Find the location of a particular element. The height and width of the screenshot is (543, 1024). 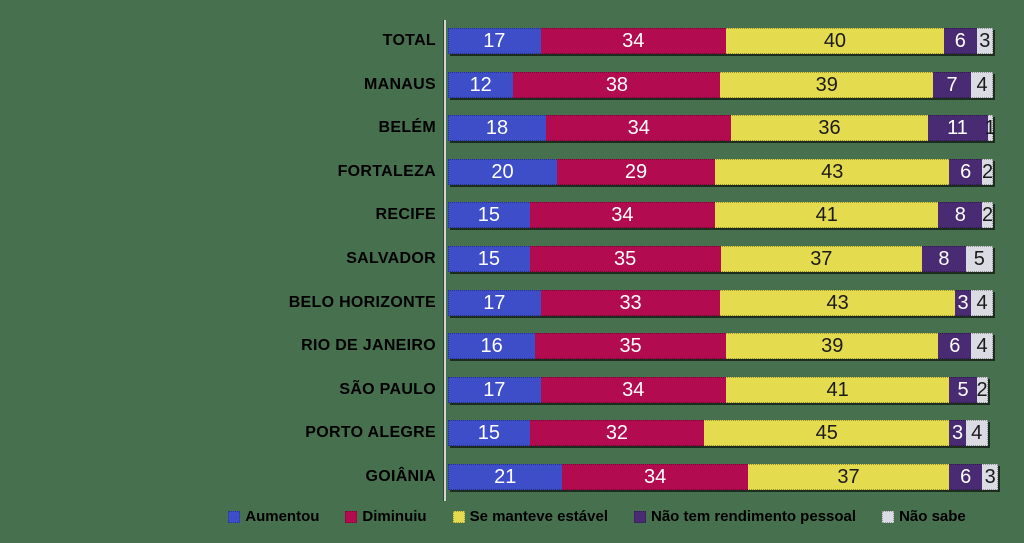

category-label: RECIFE is located at coordinates (405, 215).